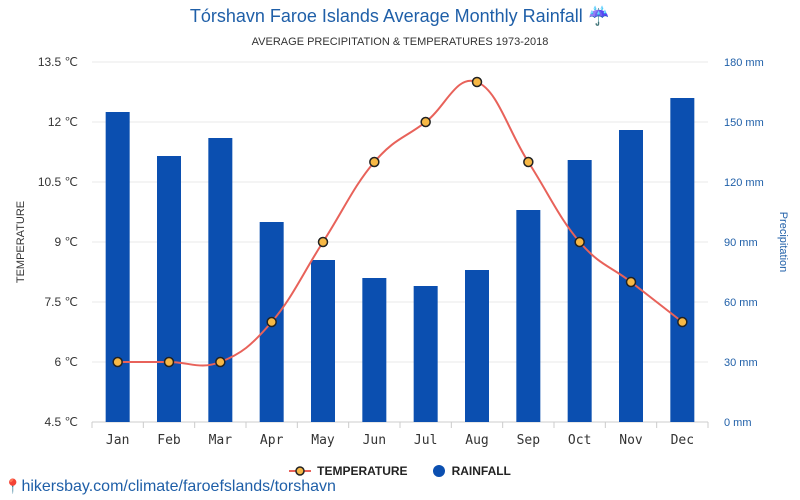 Image resolution: width=800 pixels, height=500 pixels. I want to click on rainfall-bar-oct, so click(579, 291).